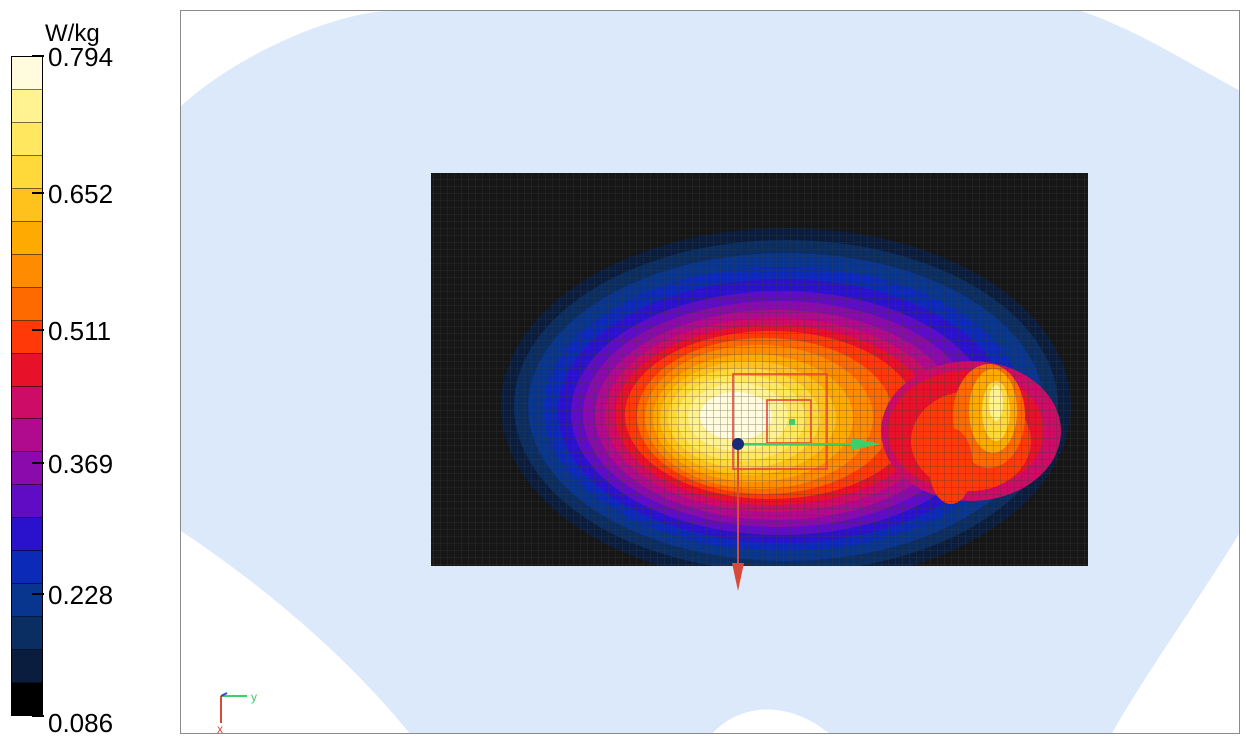 Image resolution: width=1246 pixels, height=738 pixels. I want to click on color-legend: W/kg 0.794 0.652 0.511 0.369 0.228 0.086, so click(90, 368).